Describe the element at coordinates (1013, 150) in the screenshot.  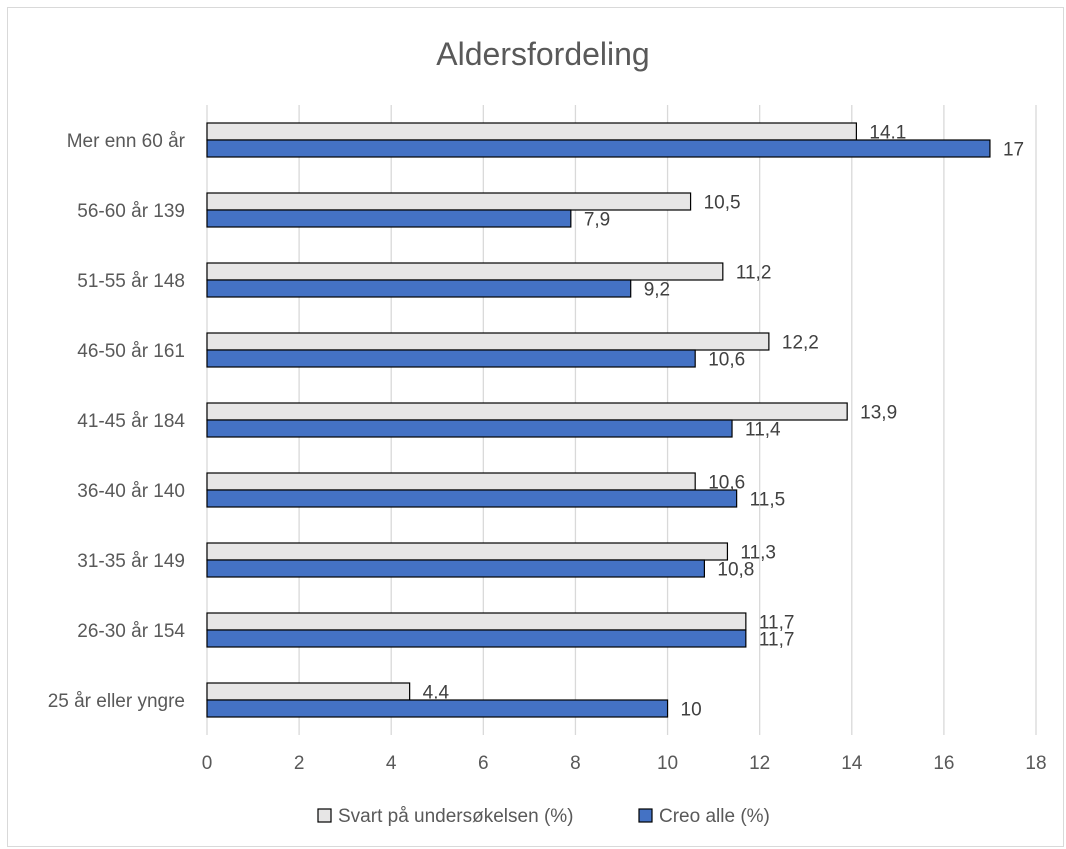
I see `data-label-series-2: 17` at that location.